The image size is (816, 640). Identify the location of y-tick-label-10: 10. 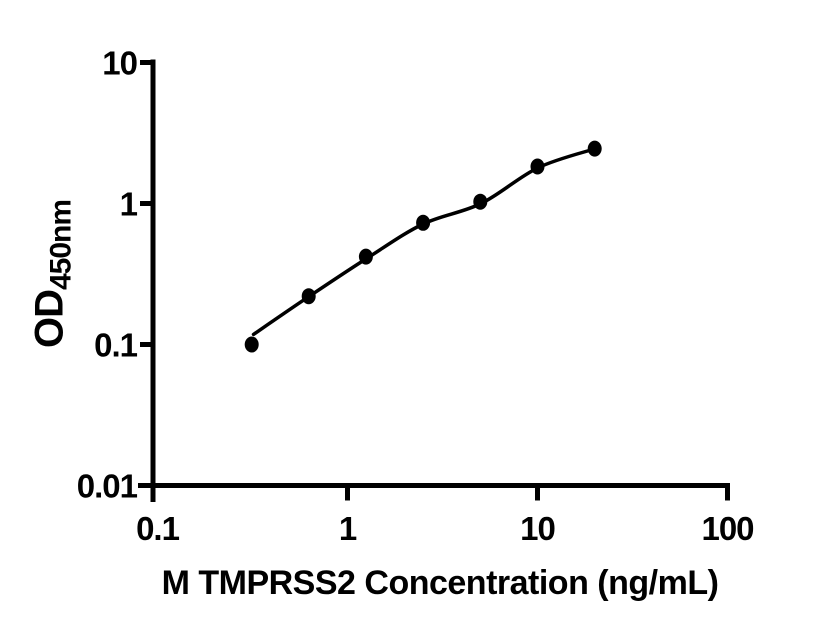
(120, 62).